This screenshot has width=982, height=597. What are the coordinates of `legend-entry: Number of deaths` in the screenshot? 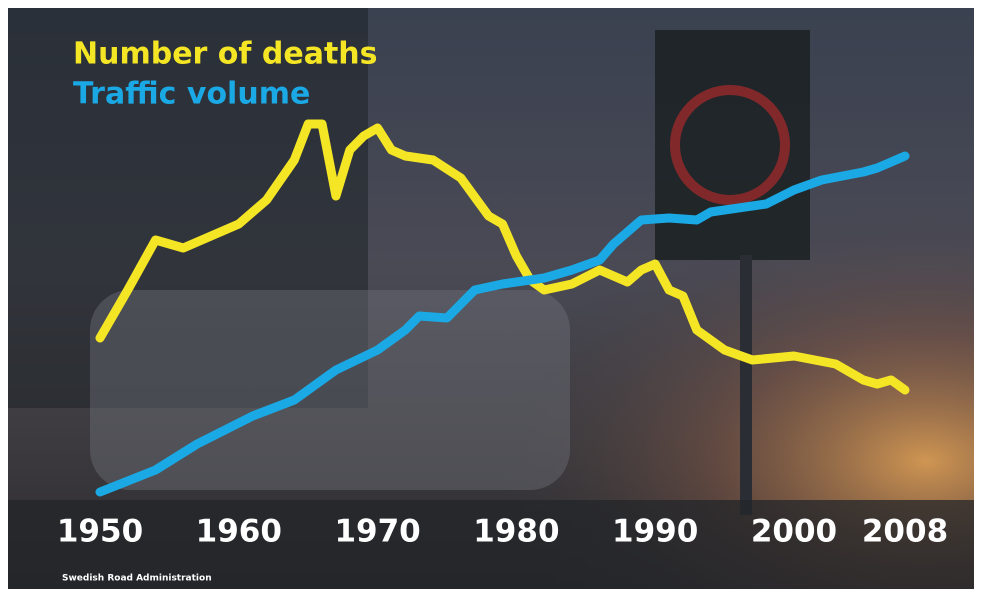 It's located at (225, 54).